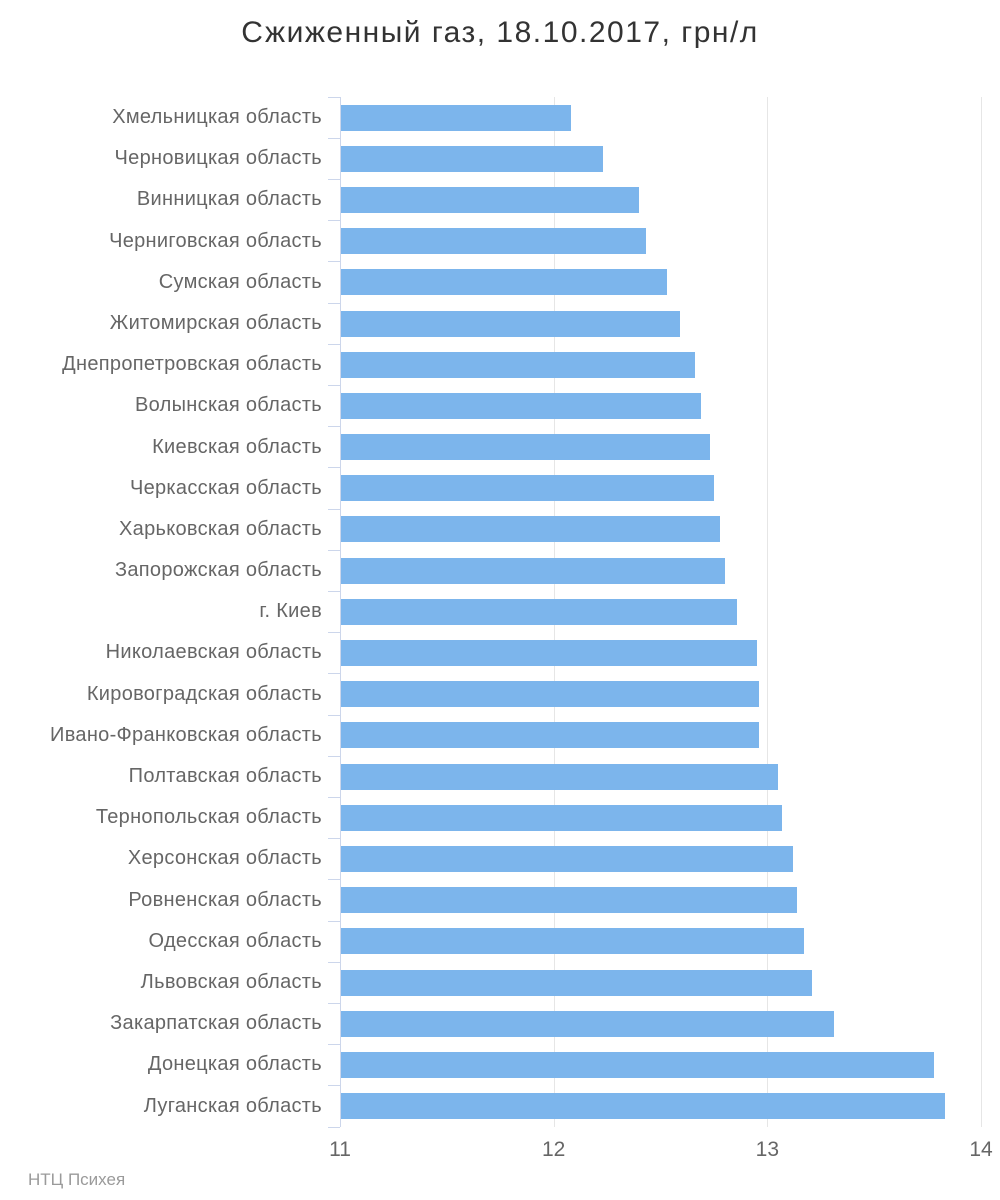 This screenshot has width=1000, height=1200. What do you see at coordinates (237, 446) in the screenshot?
I see `category-label: Киевская область` at bounding box center [237, 446].